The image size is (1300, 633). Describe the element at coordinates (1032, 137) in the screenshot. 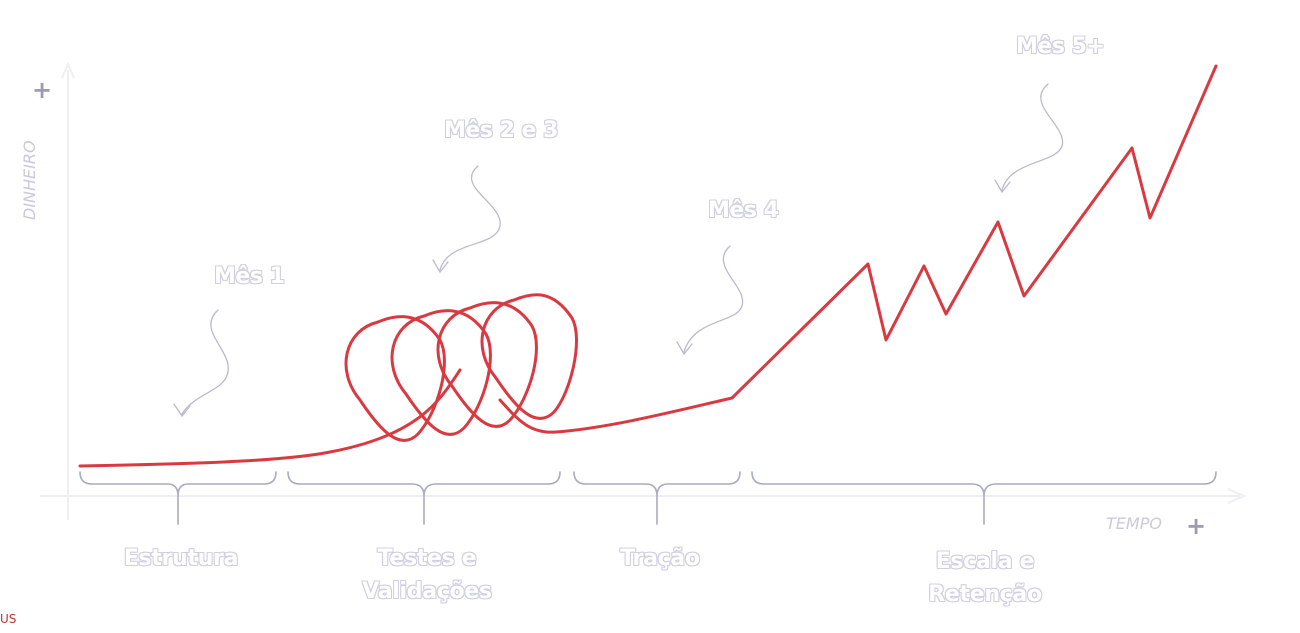

I see `arrow-mes-5-icon` at that location.